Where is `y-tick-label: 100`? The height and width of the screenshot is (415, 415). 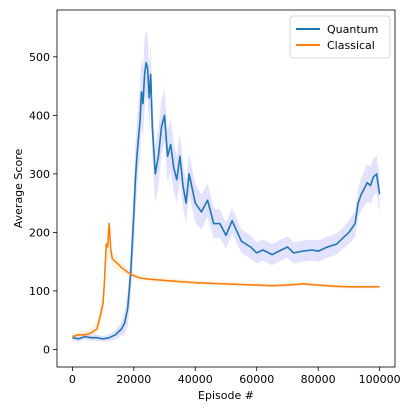 y-tick-label: 100 is located at coordinates (39, 291).